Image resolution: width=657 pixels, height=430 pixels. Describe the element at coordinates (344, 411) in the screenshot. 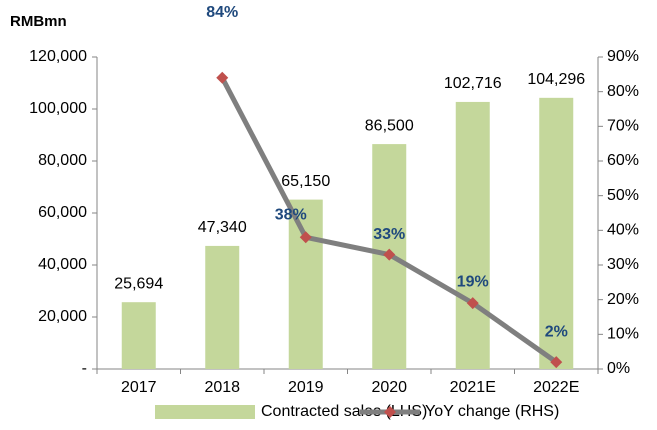

I see `legend-label: Contracted sales (LHS)` at that location.